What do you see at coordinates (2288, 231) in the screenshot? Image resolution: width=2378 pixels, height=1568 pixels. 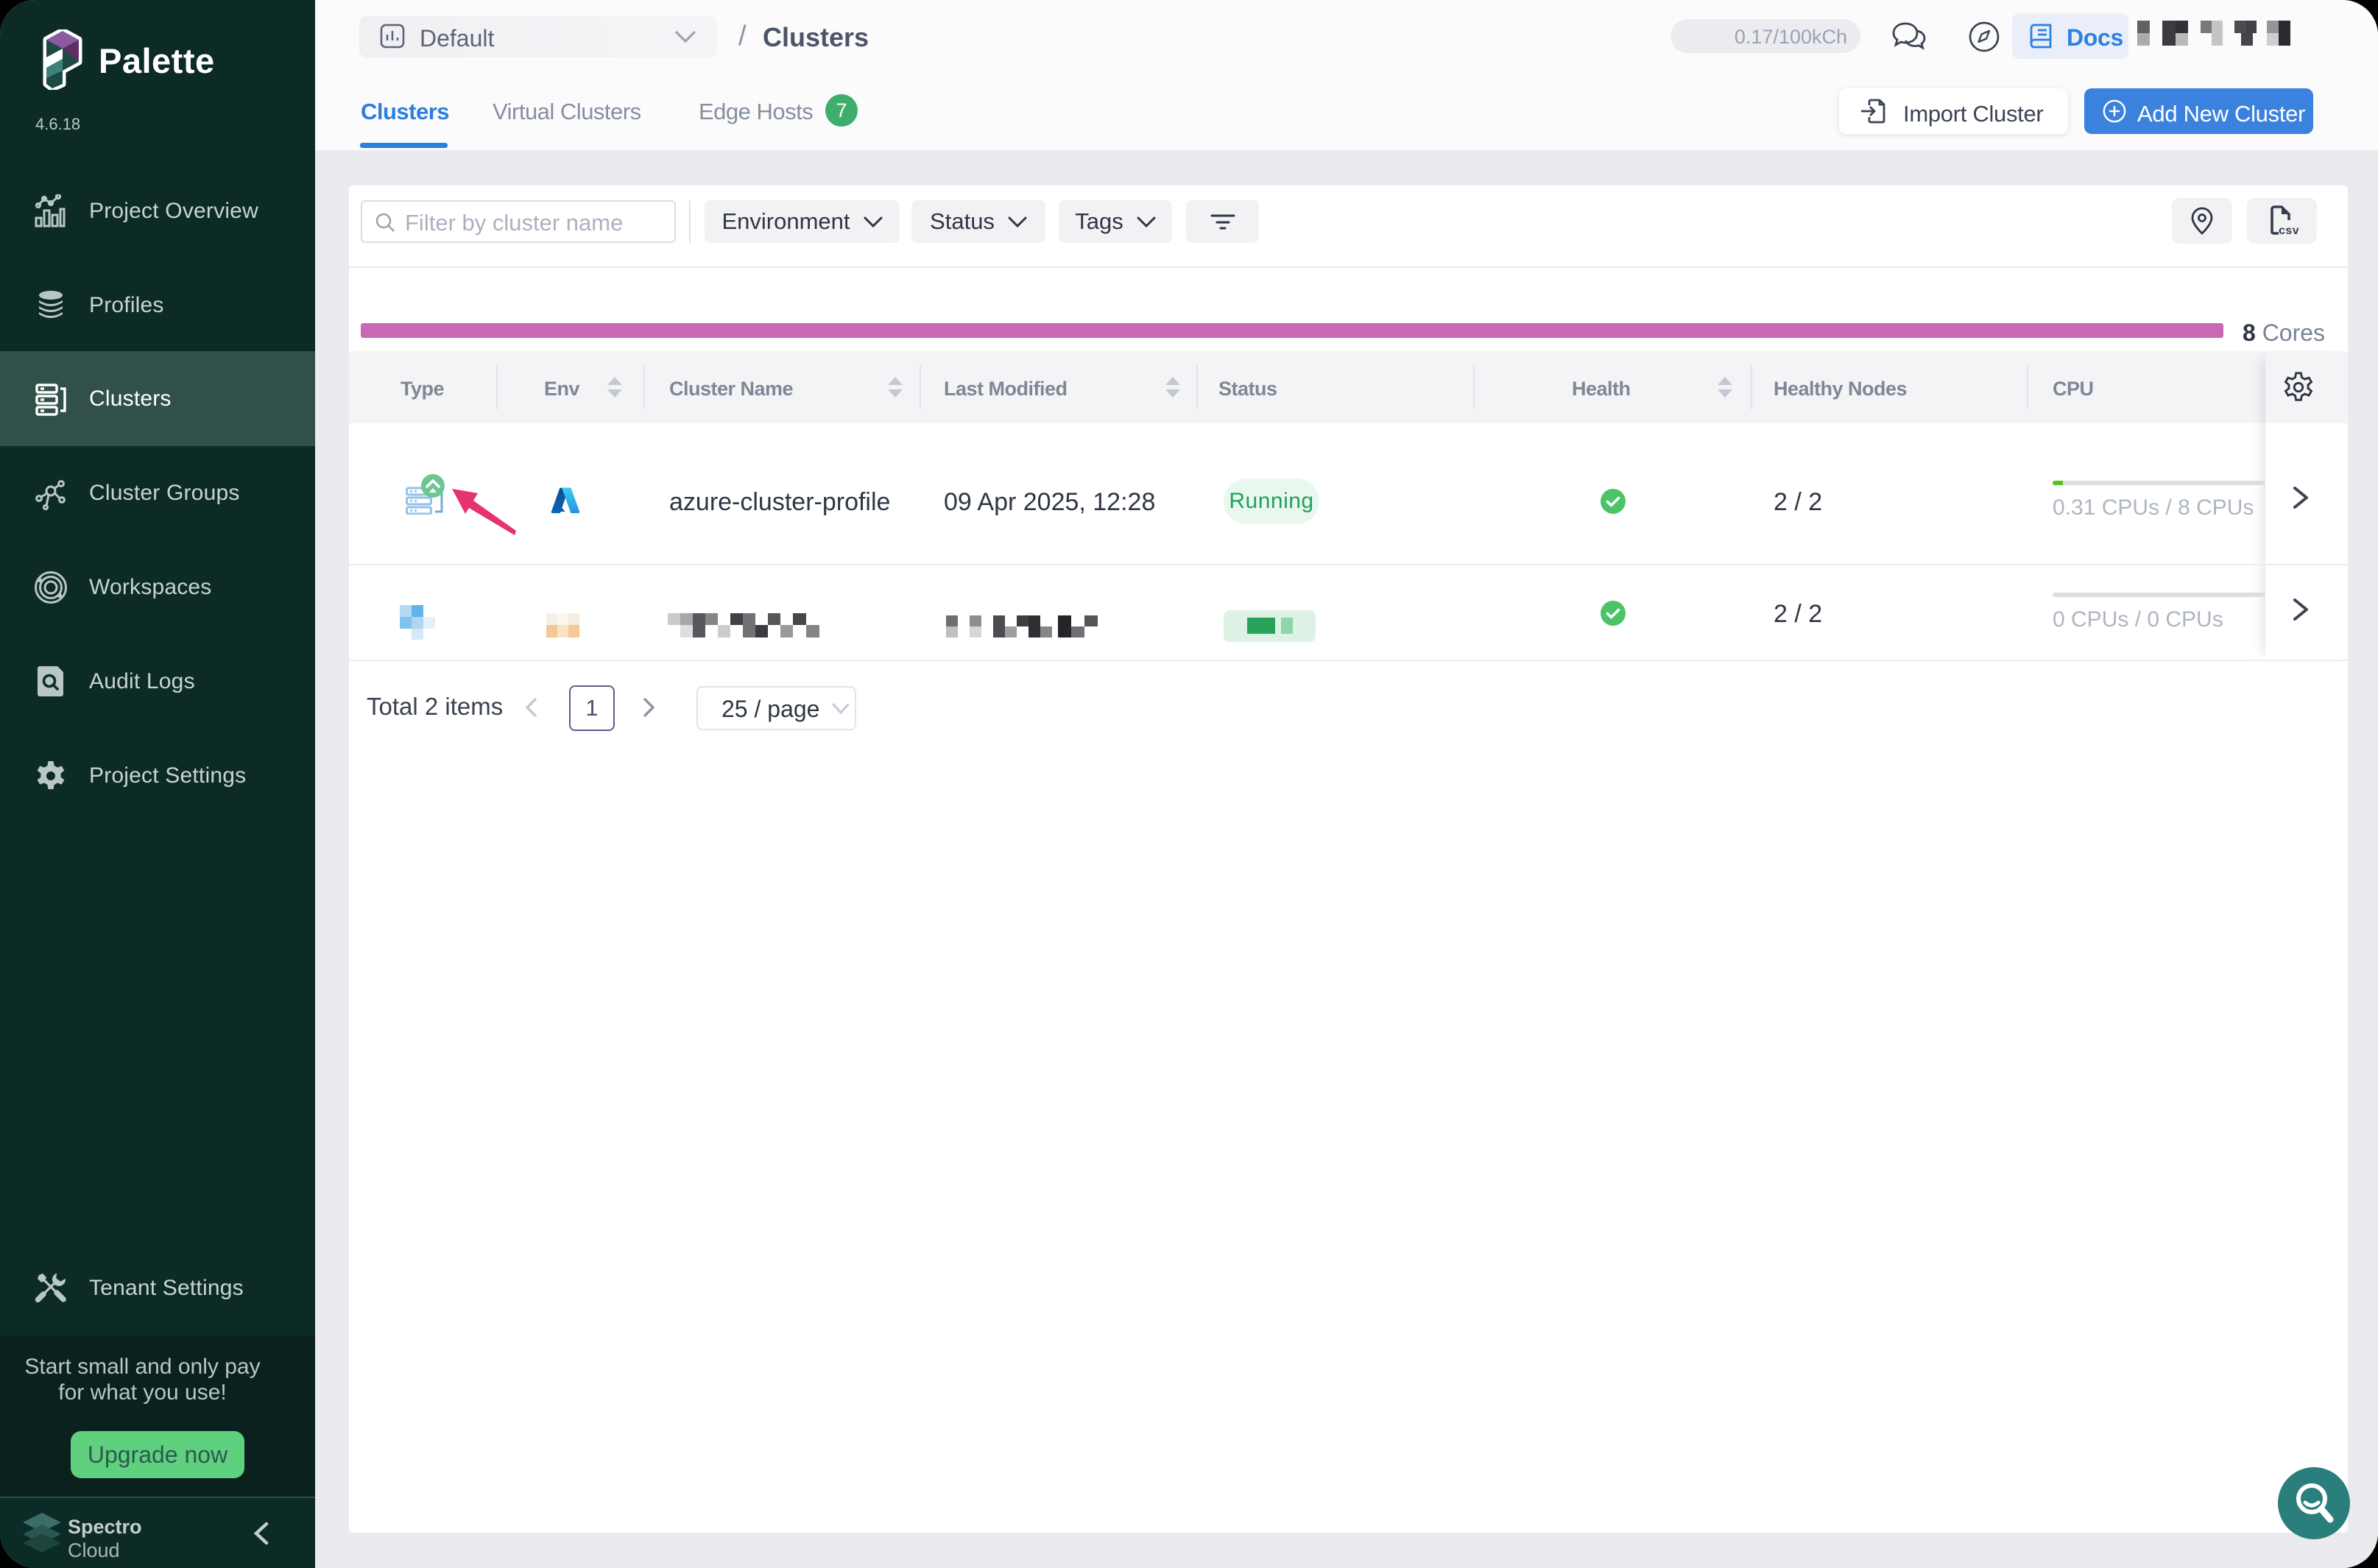 I see `svg-text: csv` at bounding box center [2288, 231].